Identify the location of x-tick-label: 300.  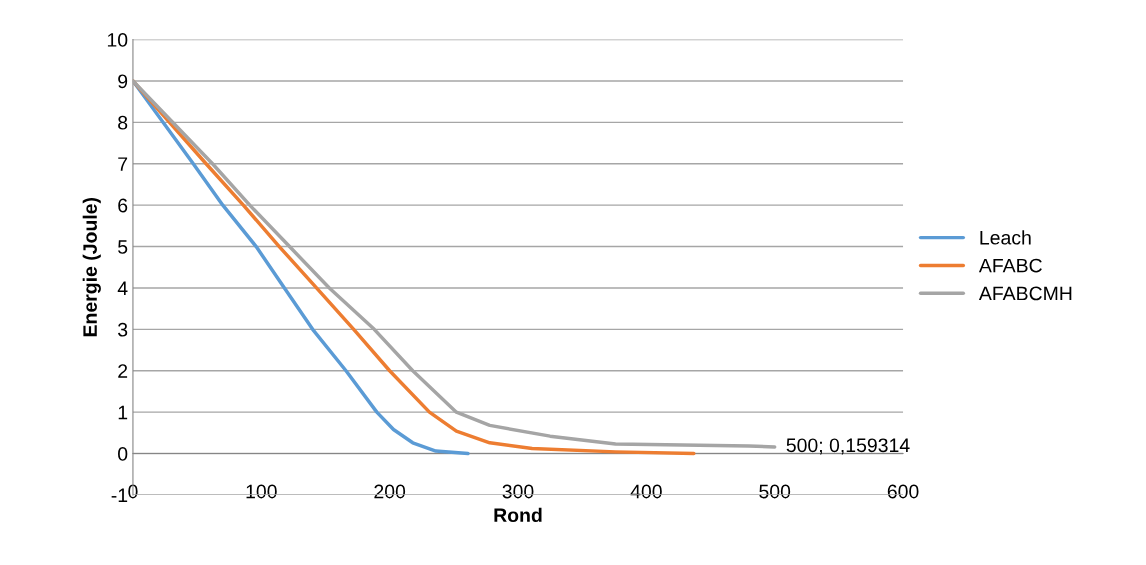
(518, 491).